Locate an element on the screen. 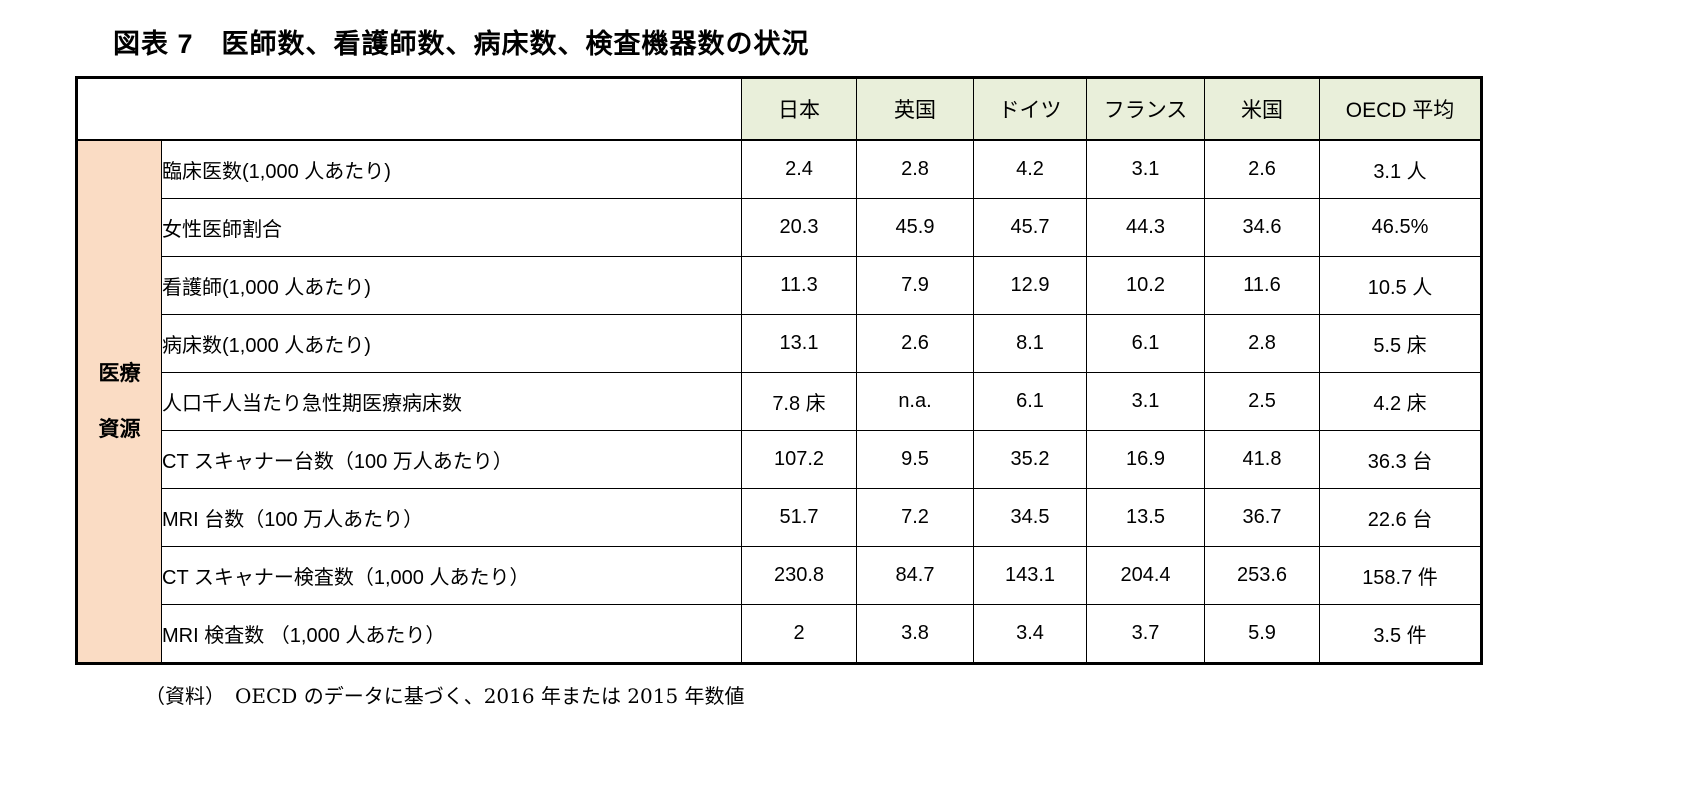 This screenshot has width=1699, height=796. column-header-usa: 米国 is located at coordinates (1262, 109).